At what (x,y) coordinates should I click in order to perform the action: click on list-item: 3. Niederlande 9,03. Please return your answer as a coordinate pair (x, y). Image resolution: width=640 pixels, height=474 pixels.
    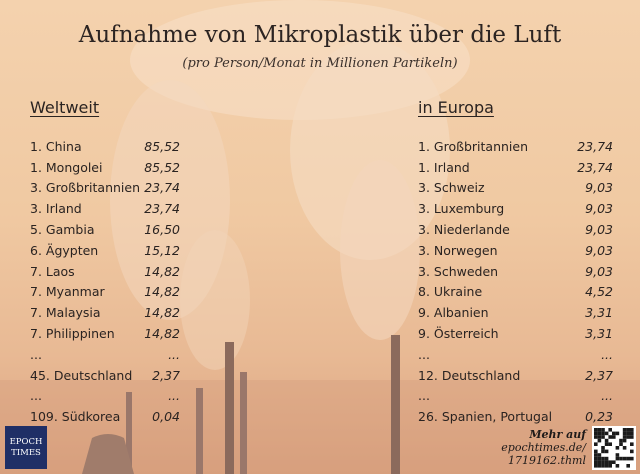
    Looking at the image, I should click on (515, 229).